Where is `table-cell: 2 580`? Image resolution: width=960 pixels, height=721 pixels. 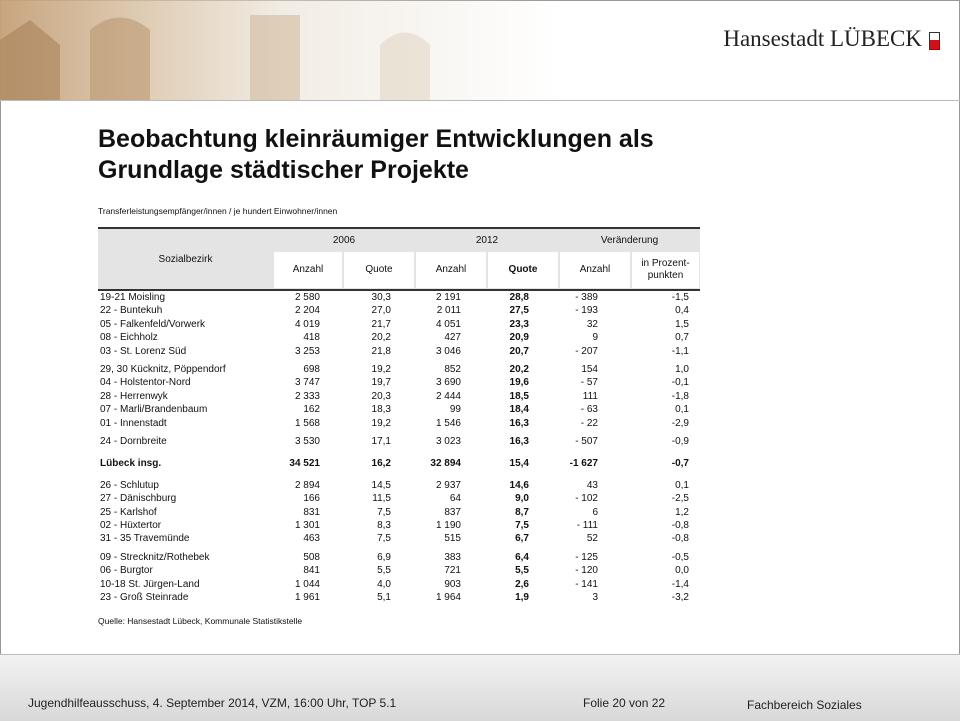 table-cell: 2 580 is located at coordinates (307, 297).